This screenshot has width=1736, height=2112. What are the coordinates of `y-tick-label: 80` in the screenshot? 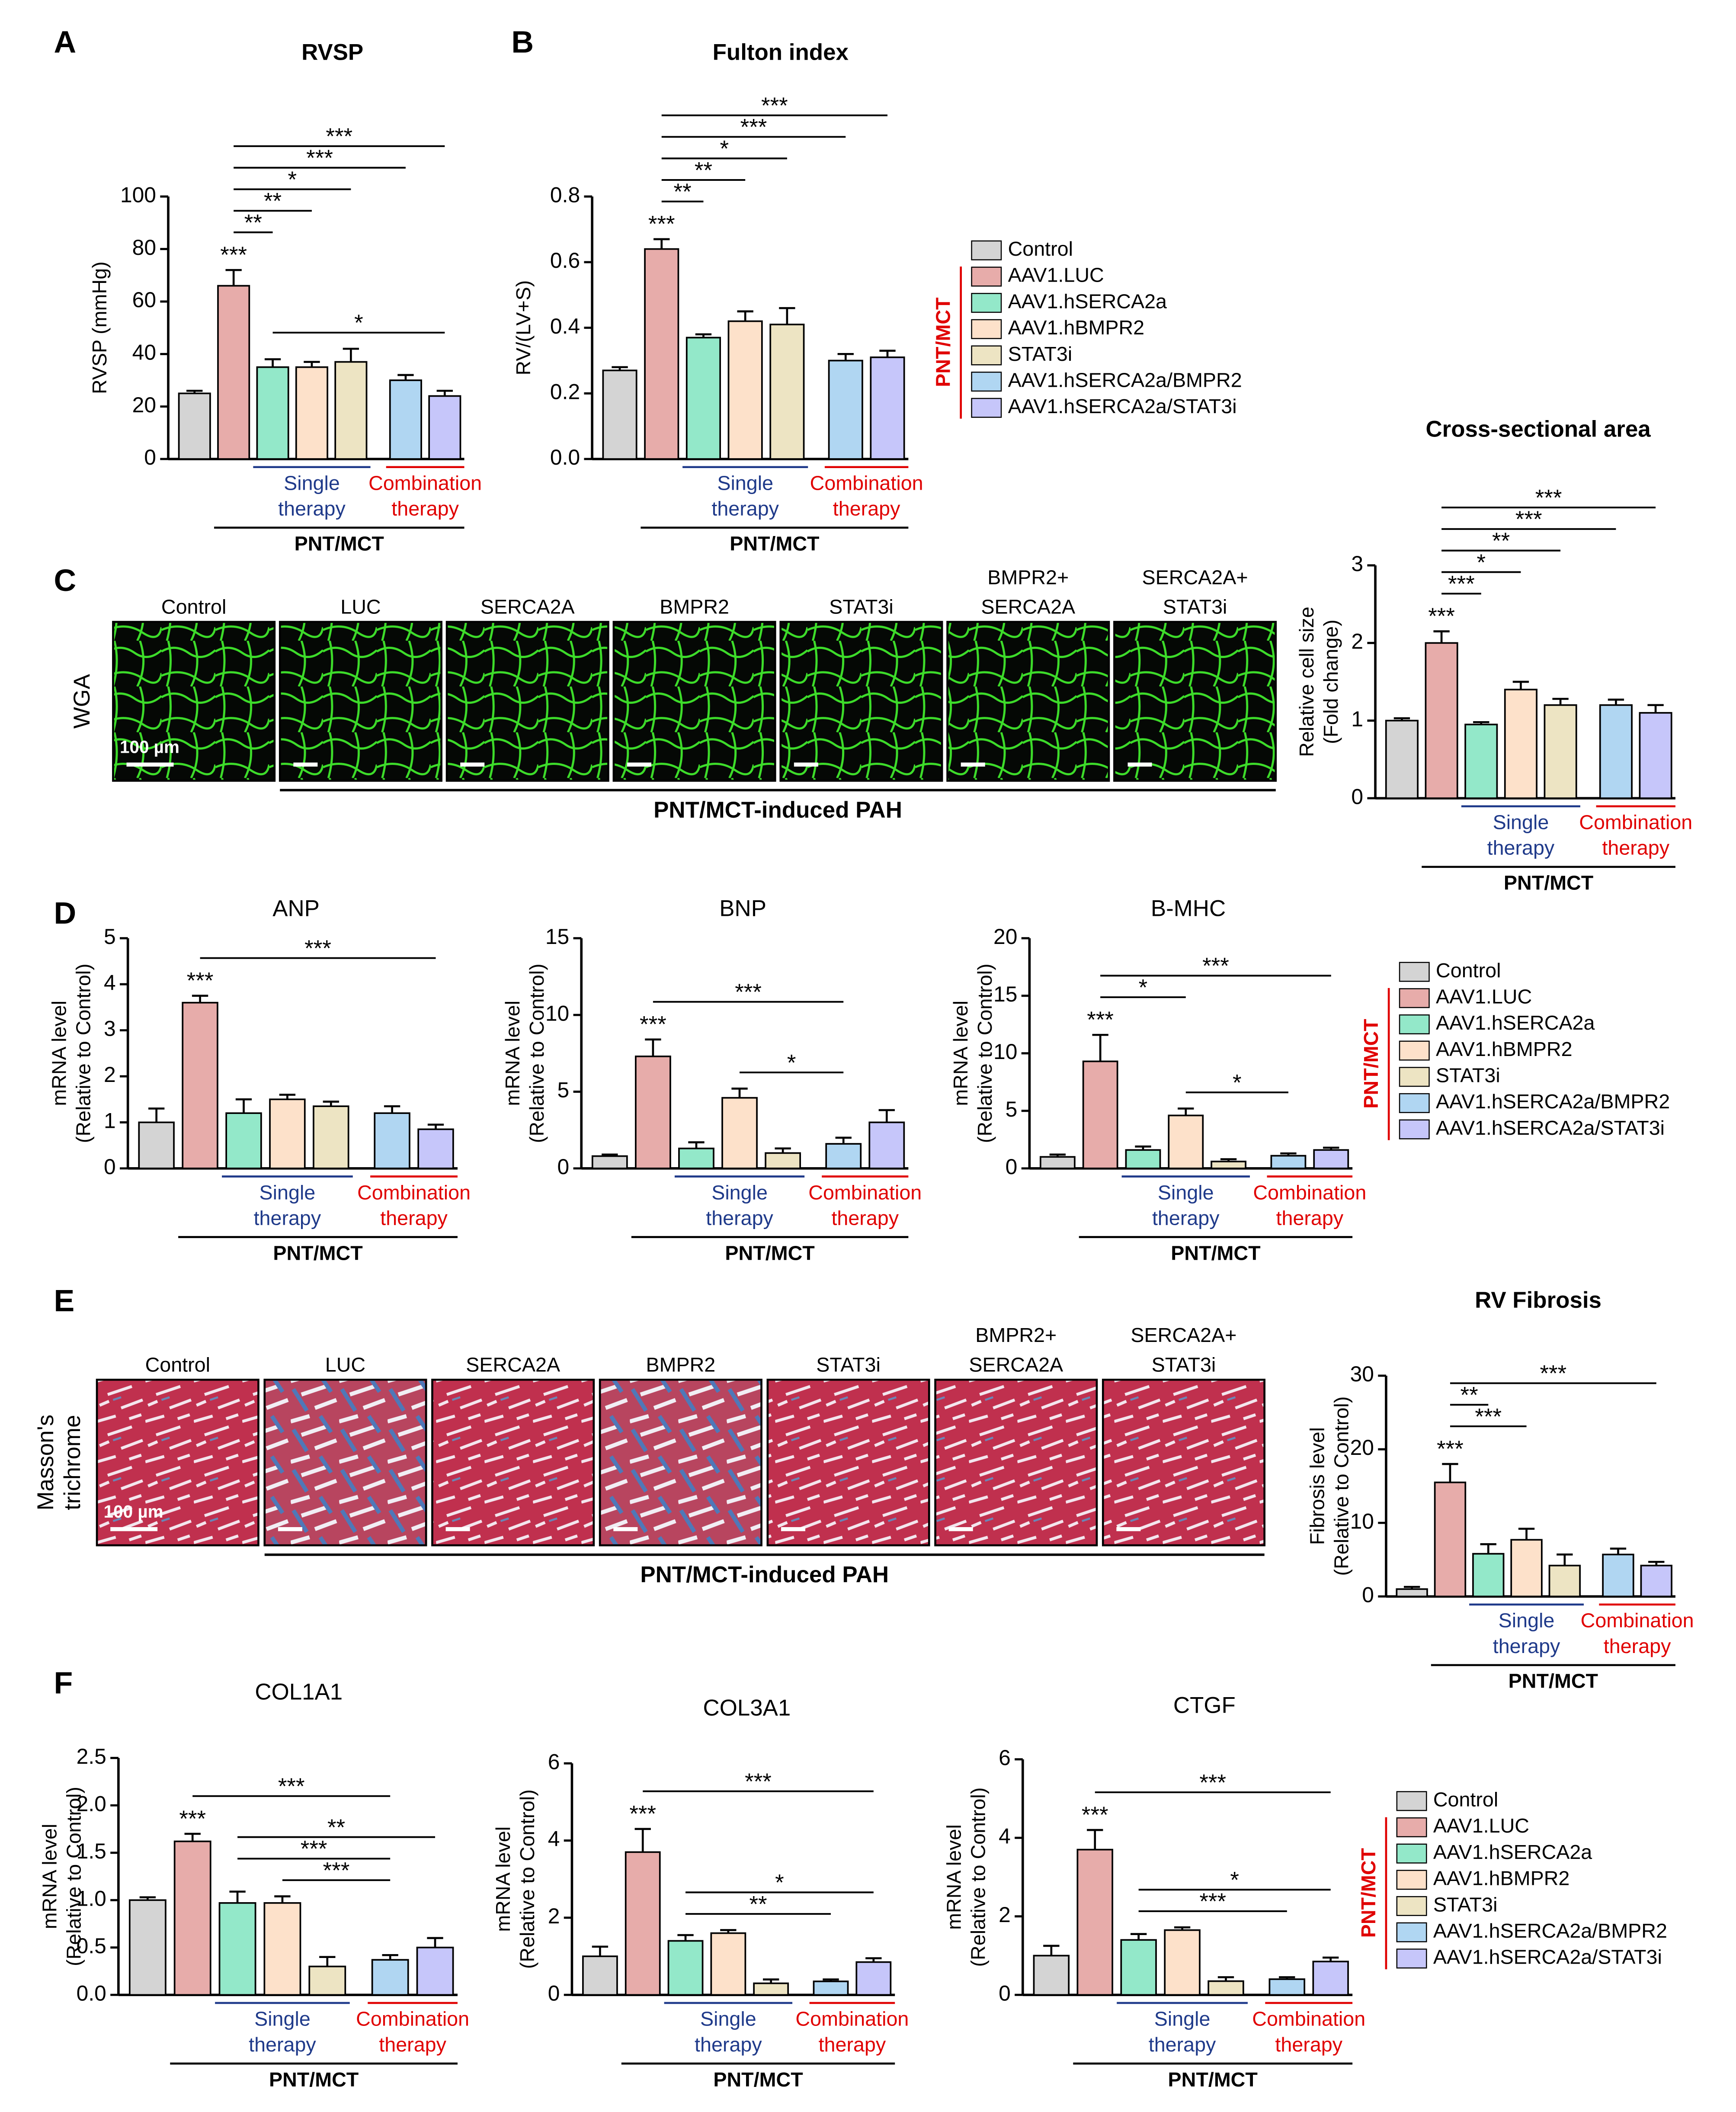 It's located at (144, 247).